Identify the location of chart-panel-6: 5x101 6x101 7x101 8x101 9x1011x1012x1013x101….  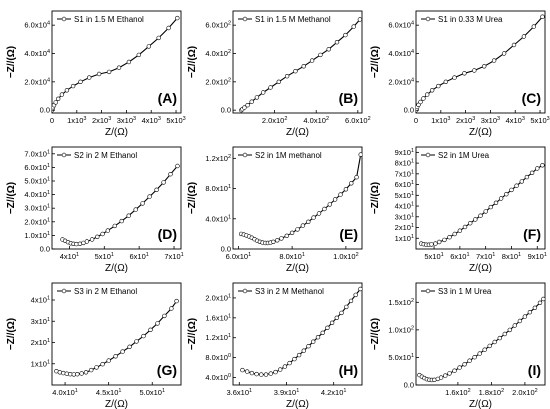
(458, 210).